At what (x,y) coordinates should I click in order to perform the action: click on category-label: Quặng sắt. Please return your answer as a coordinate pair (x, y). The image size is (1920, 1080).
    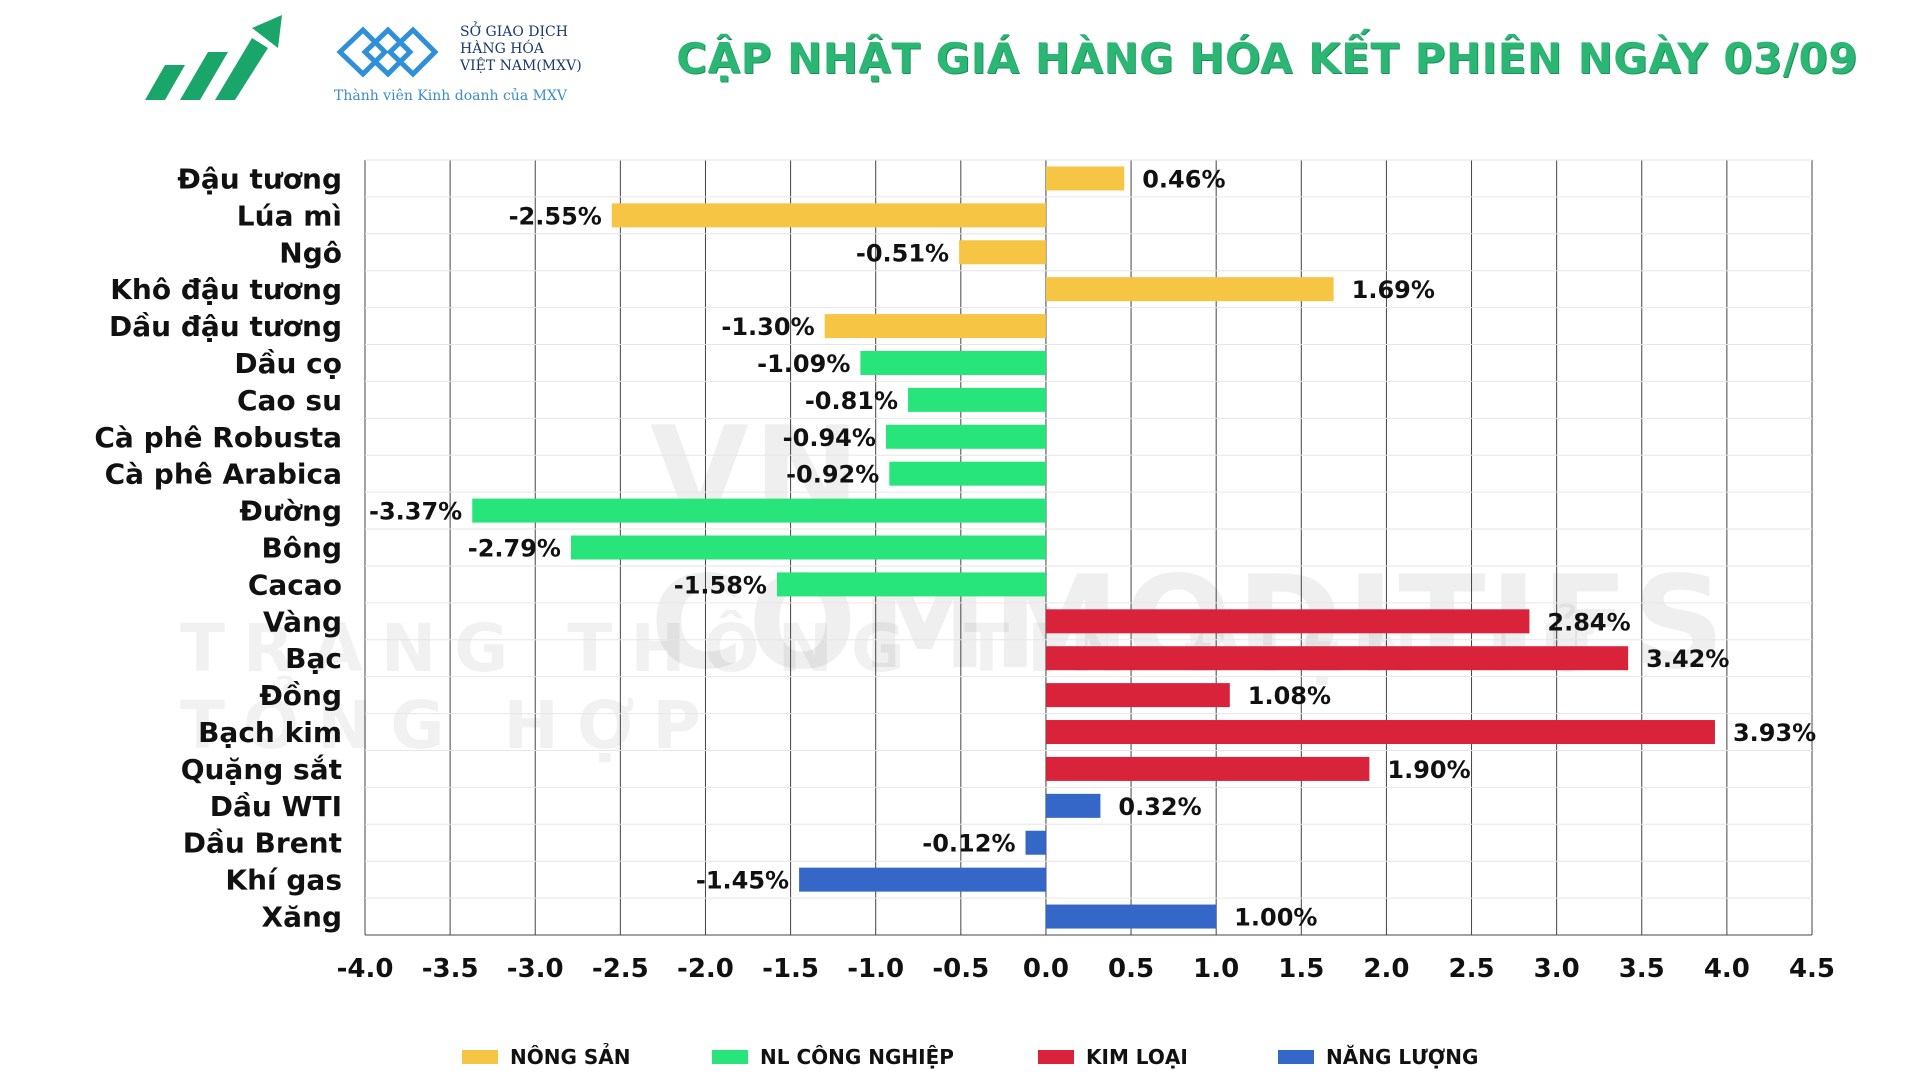
    Looking at the image, I should click on (261, 769).